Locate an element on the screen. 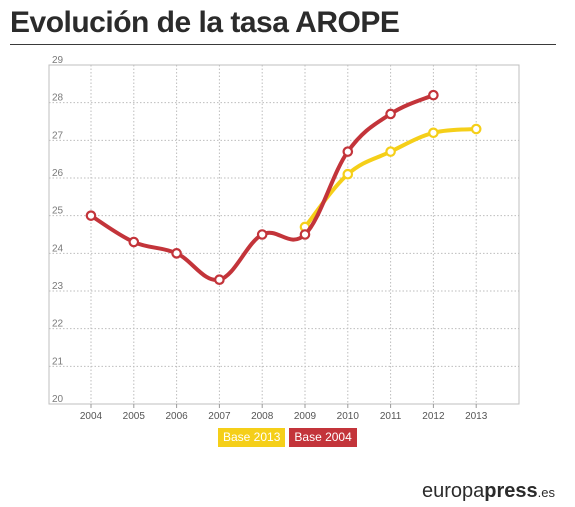 This screenshot has height=507, width=575. y-tick-label: 20 is located at coordinates (58, 399).